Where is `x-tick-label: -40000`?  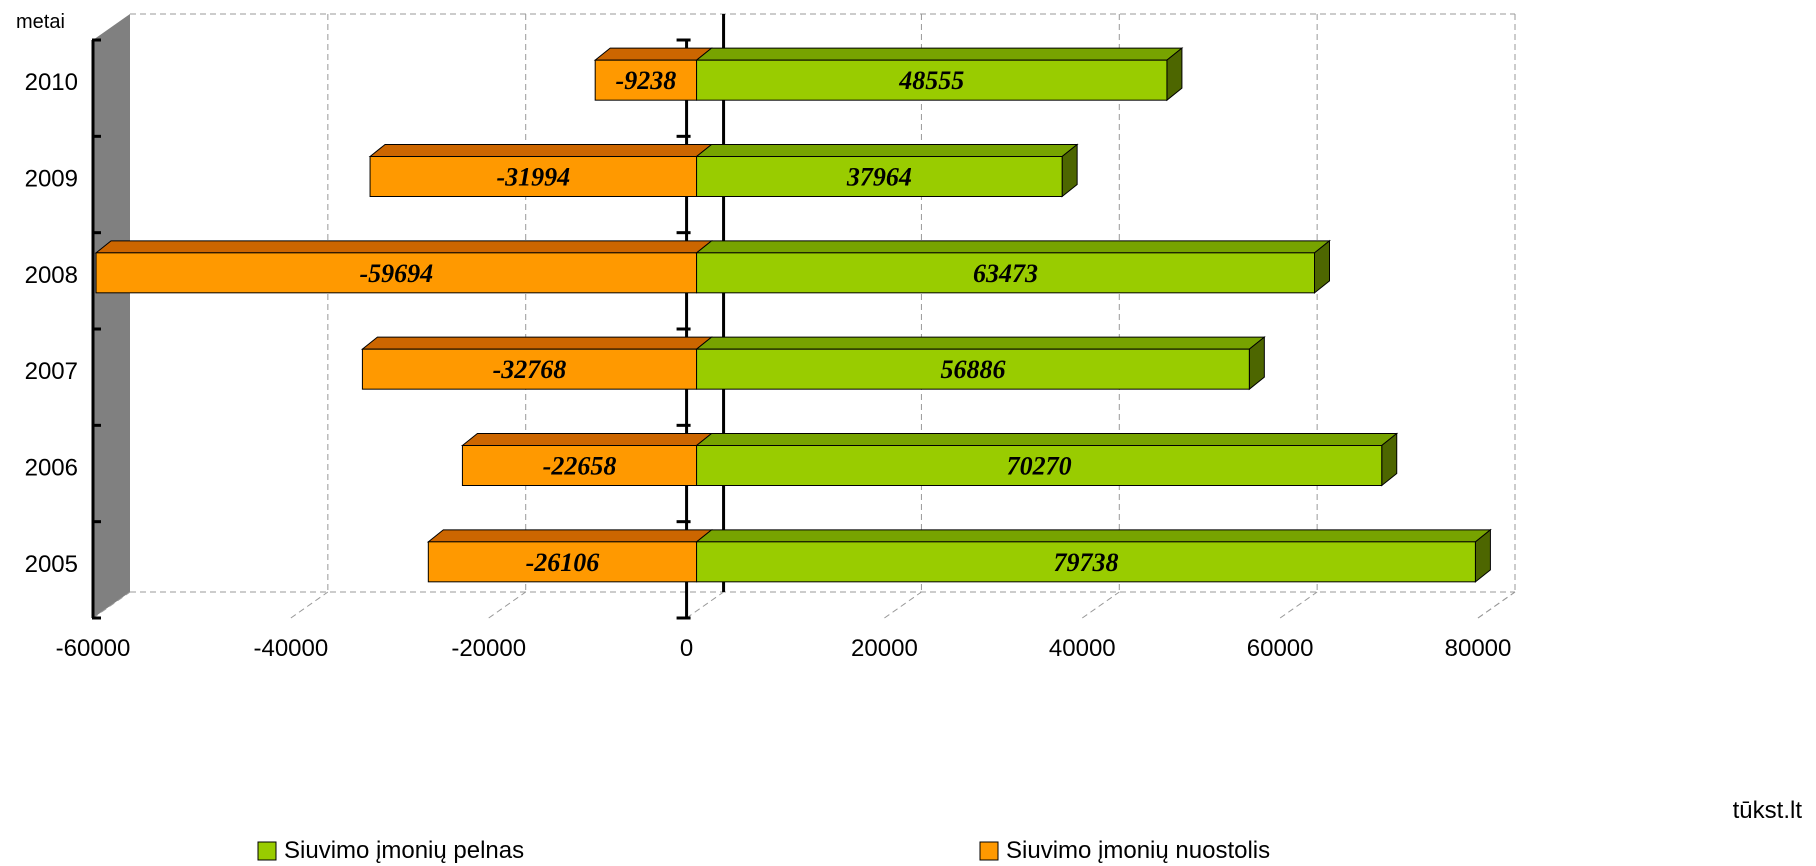 x-tick-label: -40000 is located at coordinates (290, 648).